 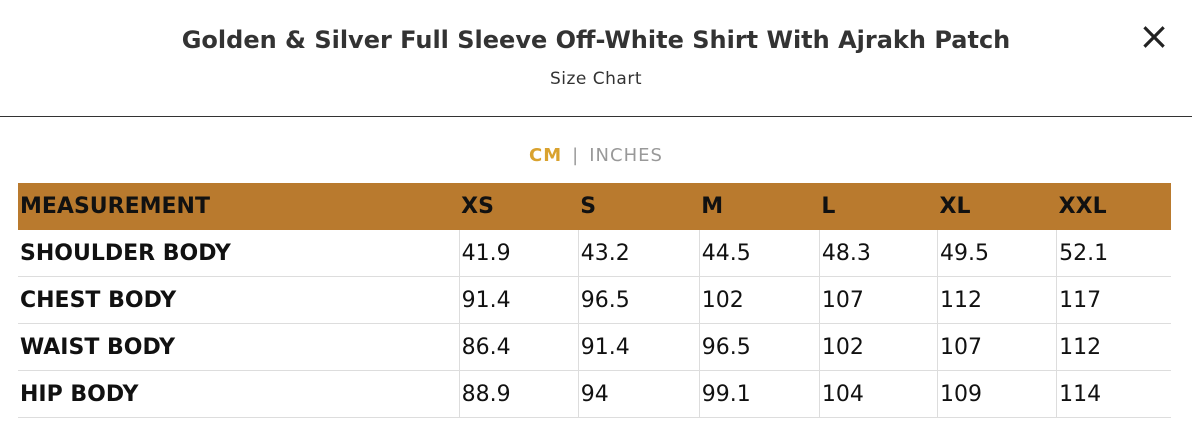 What do you see at coordinates (638, 253) in the screenshot?
I see `cell: 43.2` at bounding box center [638, 253].